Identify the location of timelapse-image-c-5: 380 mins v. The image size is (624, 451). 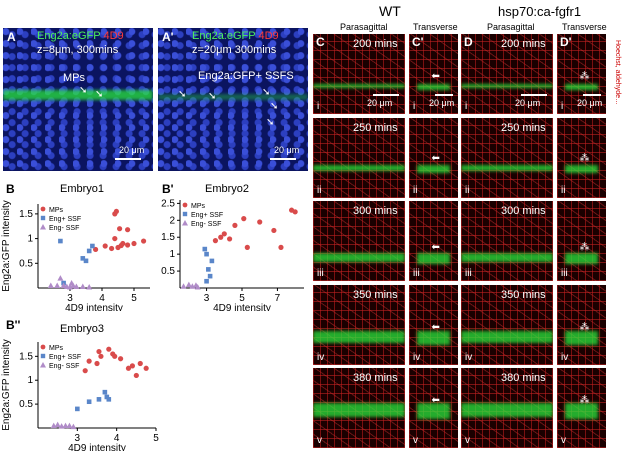
(359, 408).